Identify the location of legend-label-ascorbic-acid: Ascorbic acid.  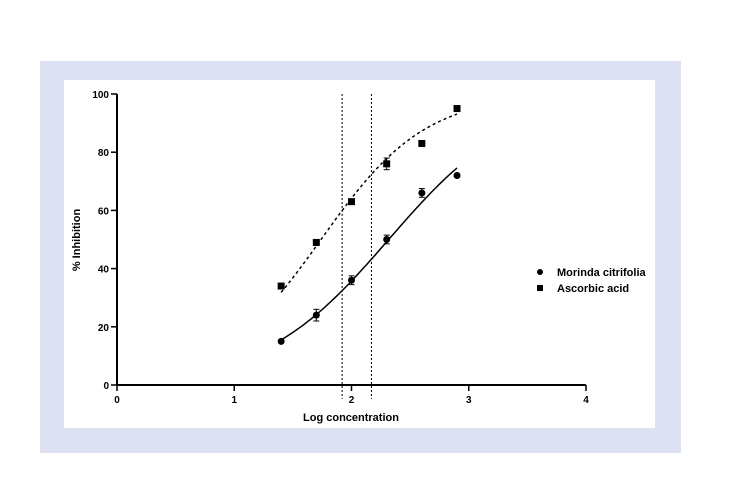
(593, 289).